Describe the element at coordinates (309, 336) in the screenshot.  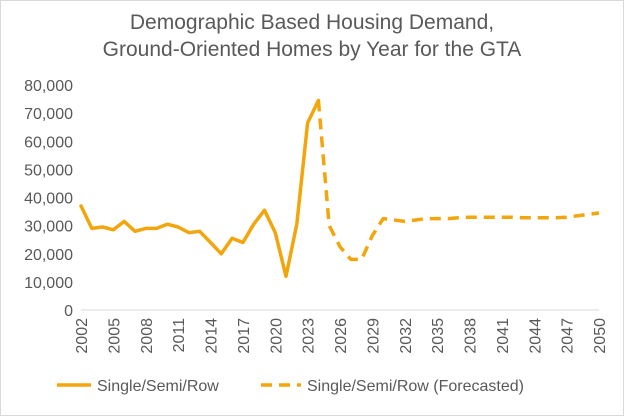
I see `x-tick-label: 2023` at that location.